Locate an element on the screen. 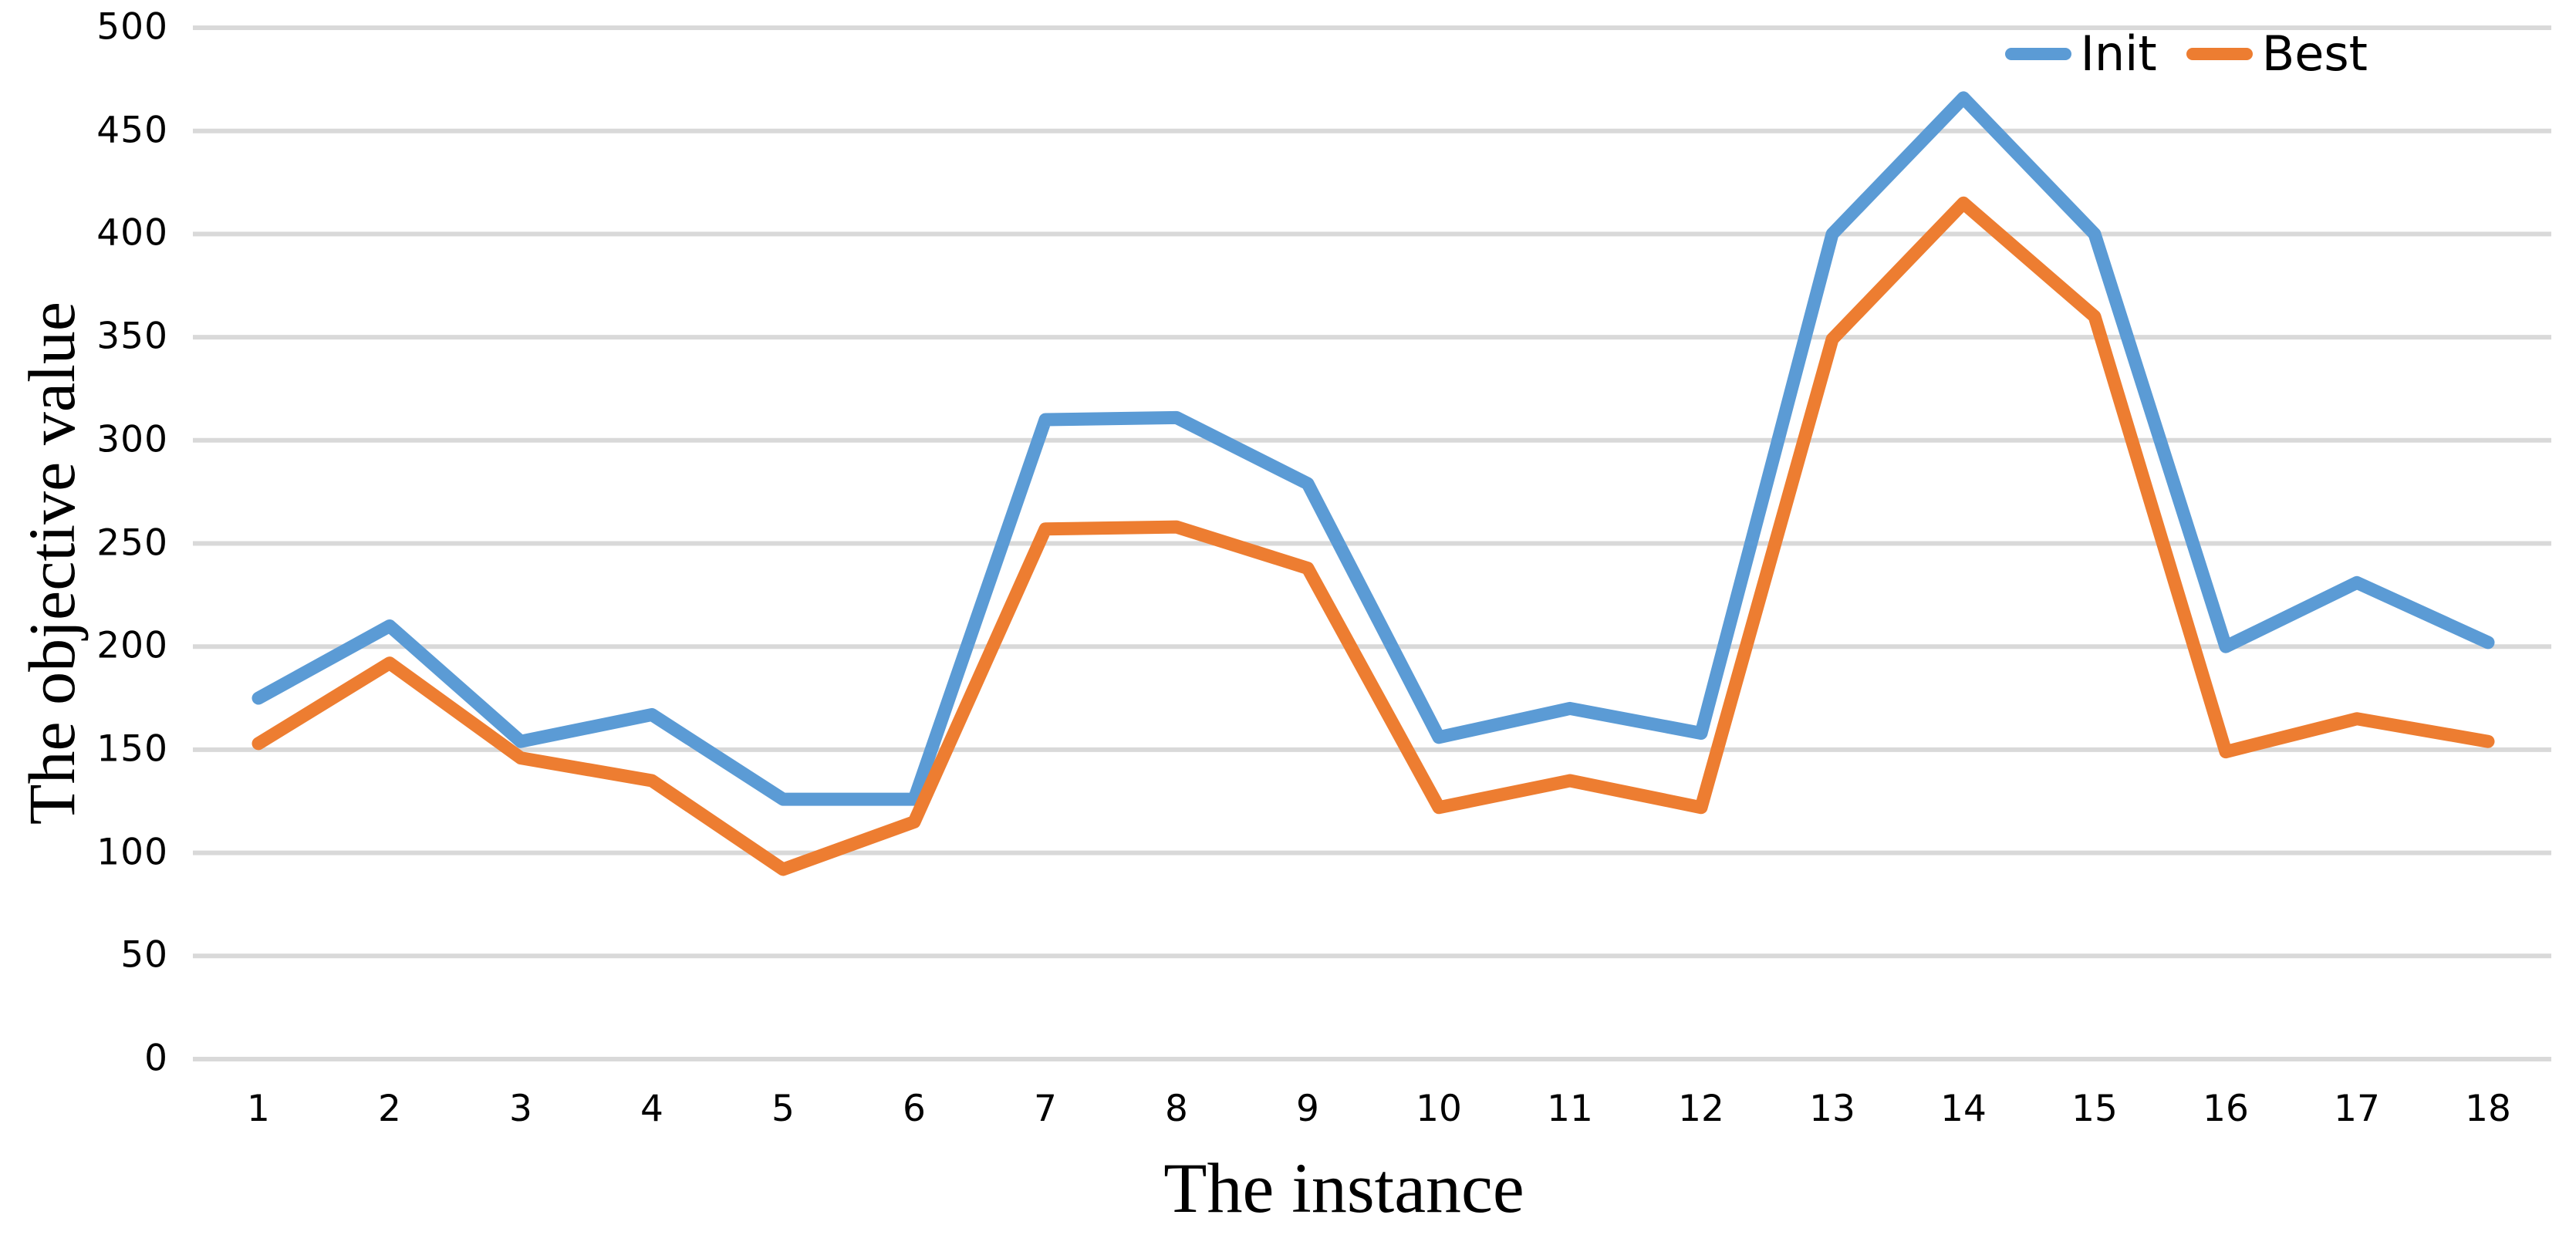 The image size is (2576, 1235). y-tick-label-150: 150 is located at coordinates (132, 749).